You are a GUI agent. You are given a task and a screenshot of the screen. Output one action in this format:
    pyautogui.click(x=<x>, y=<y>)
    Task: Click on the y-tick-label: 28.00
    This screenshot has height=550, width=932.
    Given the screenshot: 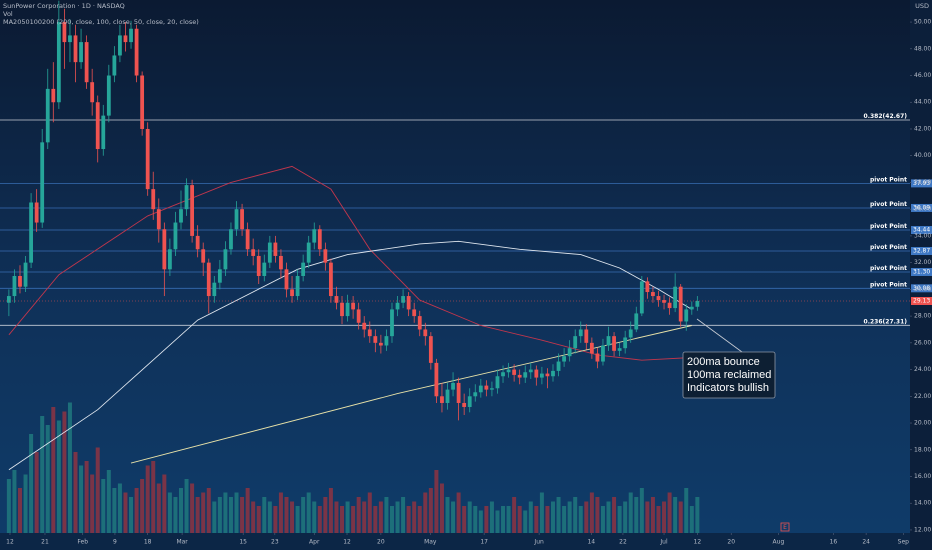 What is the action you would take?
    pyautogui.click(x=922, y=316)
    